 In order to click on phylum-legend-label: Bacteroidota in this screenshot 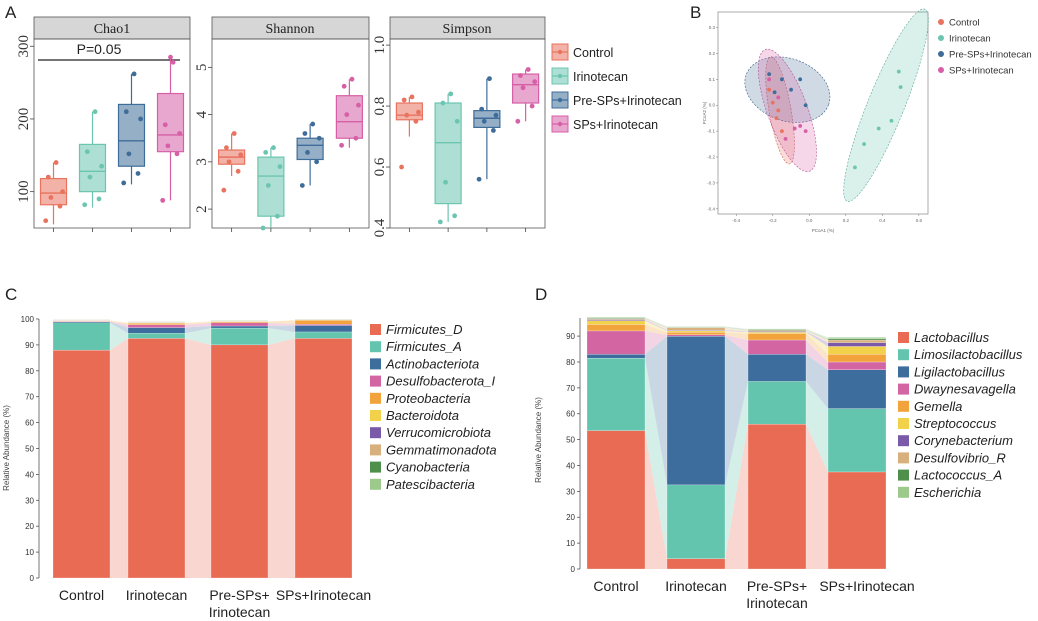, I will do `click(422, 415)`.